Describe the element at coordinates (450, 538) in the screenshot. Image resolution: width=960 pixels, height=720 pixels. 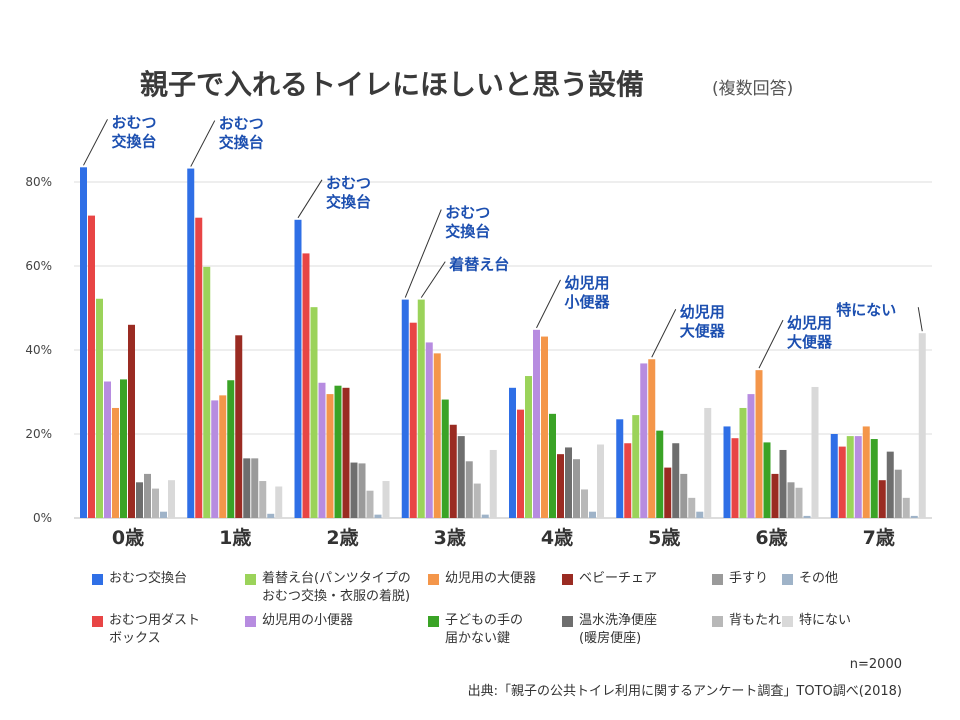
I see `x-tick-label: 3歳` at that location.